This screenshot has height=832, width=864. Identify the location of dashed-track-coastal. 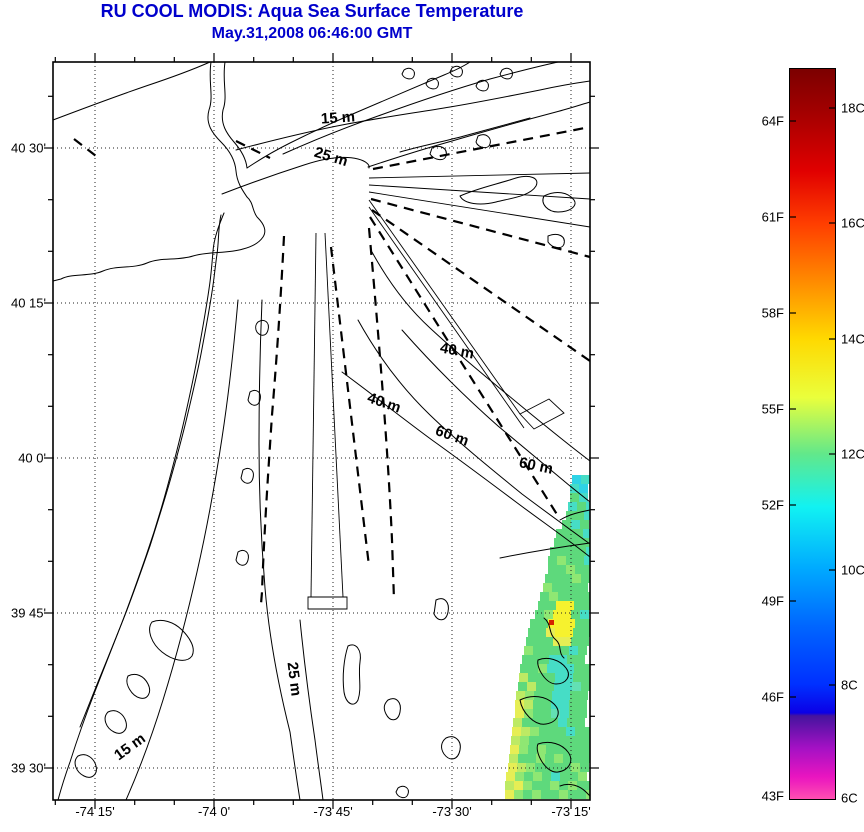
(272, 420).